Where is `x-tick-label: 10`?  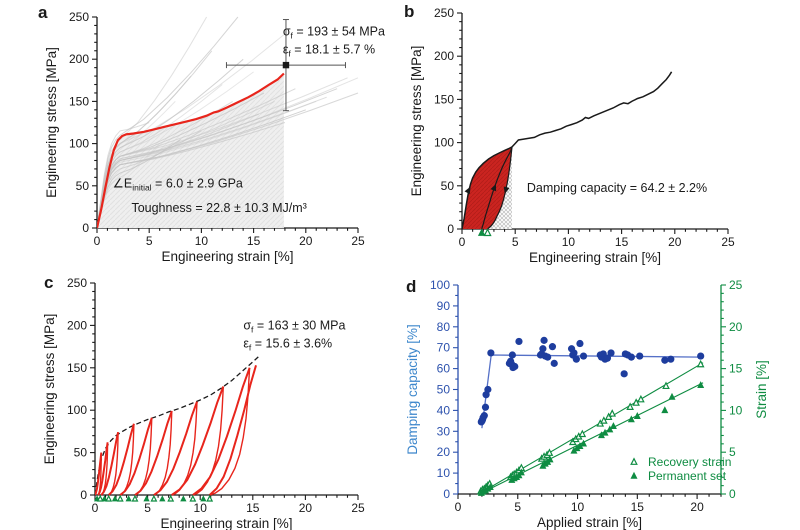
x-tick-label: 10 is located at coordinates (569, 242).